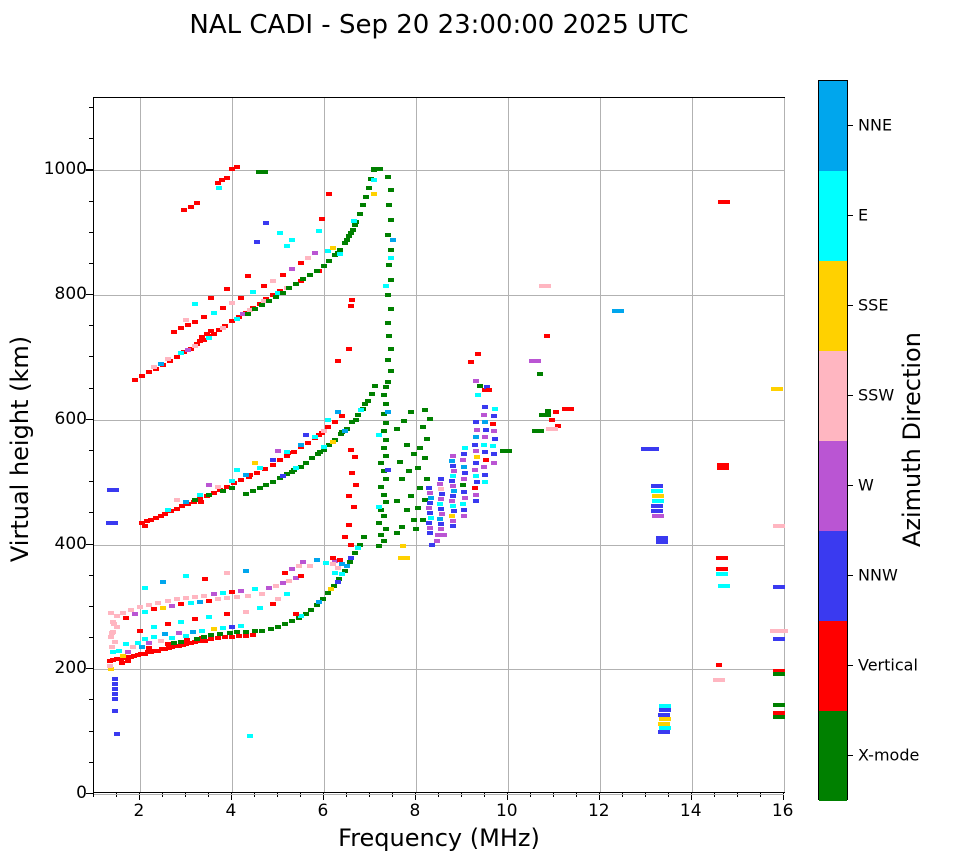 This screenshot has height=857, width=958. I want to click on colorbar-segment-x-mode, so click(833, 756).